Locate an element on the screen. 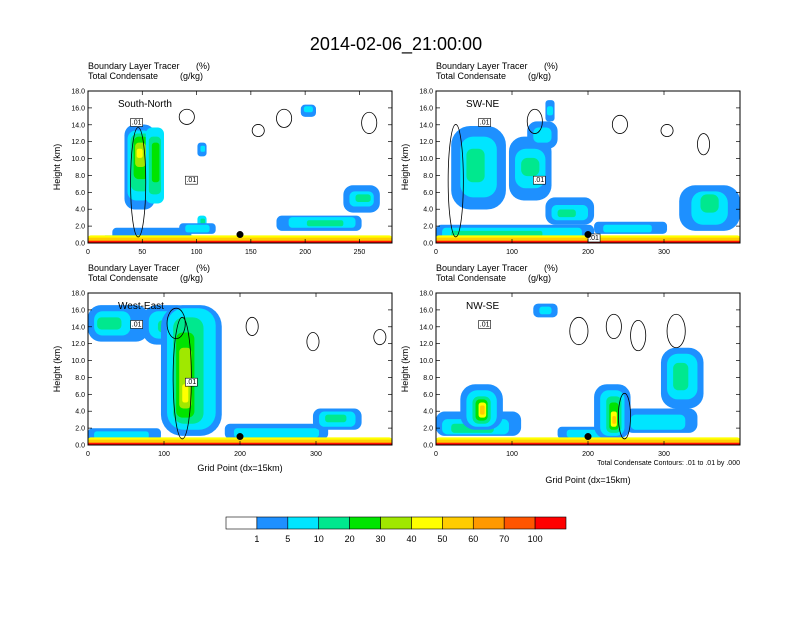  x-axis-label: Grid Point (dx=15km) is located at coordinates (239, 468).